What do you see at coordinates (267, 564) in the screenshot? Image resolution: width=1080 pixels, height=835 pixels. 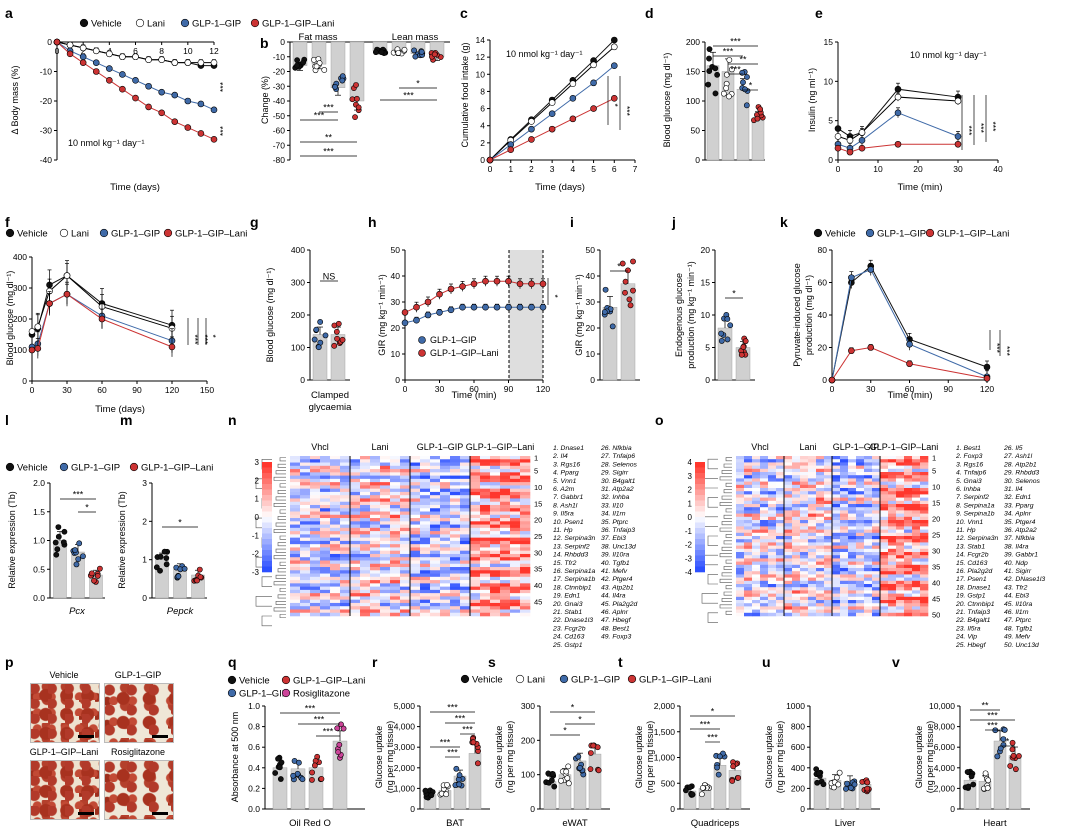 I see `colorbar-segment` at bounding box center [267, 564].